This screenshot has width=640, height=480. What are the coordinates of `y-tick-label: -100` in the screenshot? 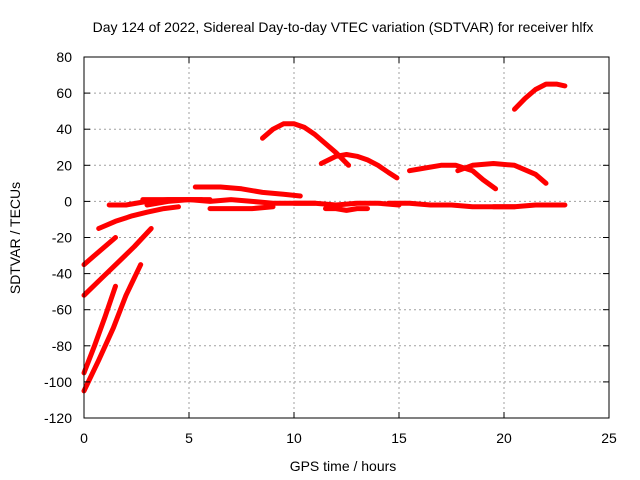 It's located at (58, 382).